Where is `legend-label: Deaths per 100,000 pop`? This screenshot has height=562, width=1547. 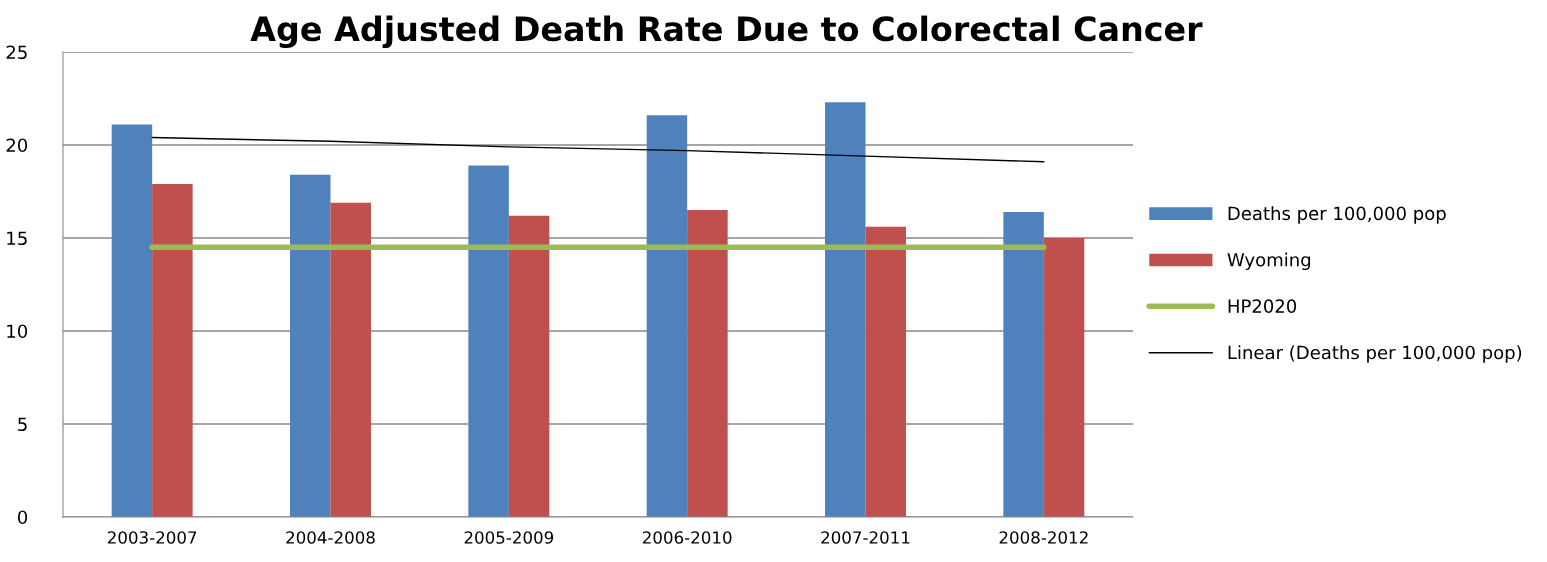 legend-label: Deaths per 100,000 pop is located at coordinates (1337, 215).